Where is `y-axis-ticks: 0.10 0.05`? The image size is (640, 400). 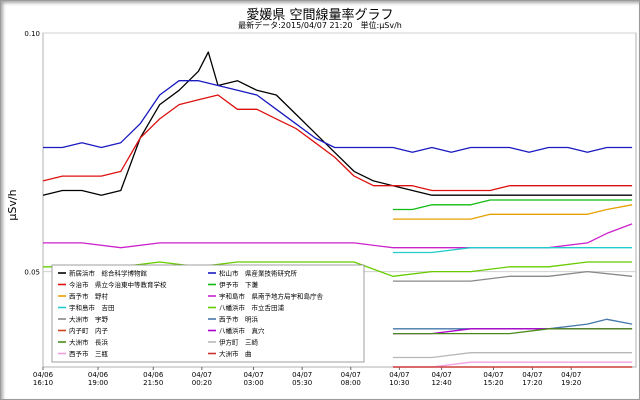
y-axis-ticks: 0.10 0.05 is located at coordinates (32, 153).